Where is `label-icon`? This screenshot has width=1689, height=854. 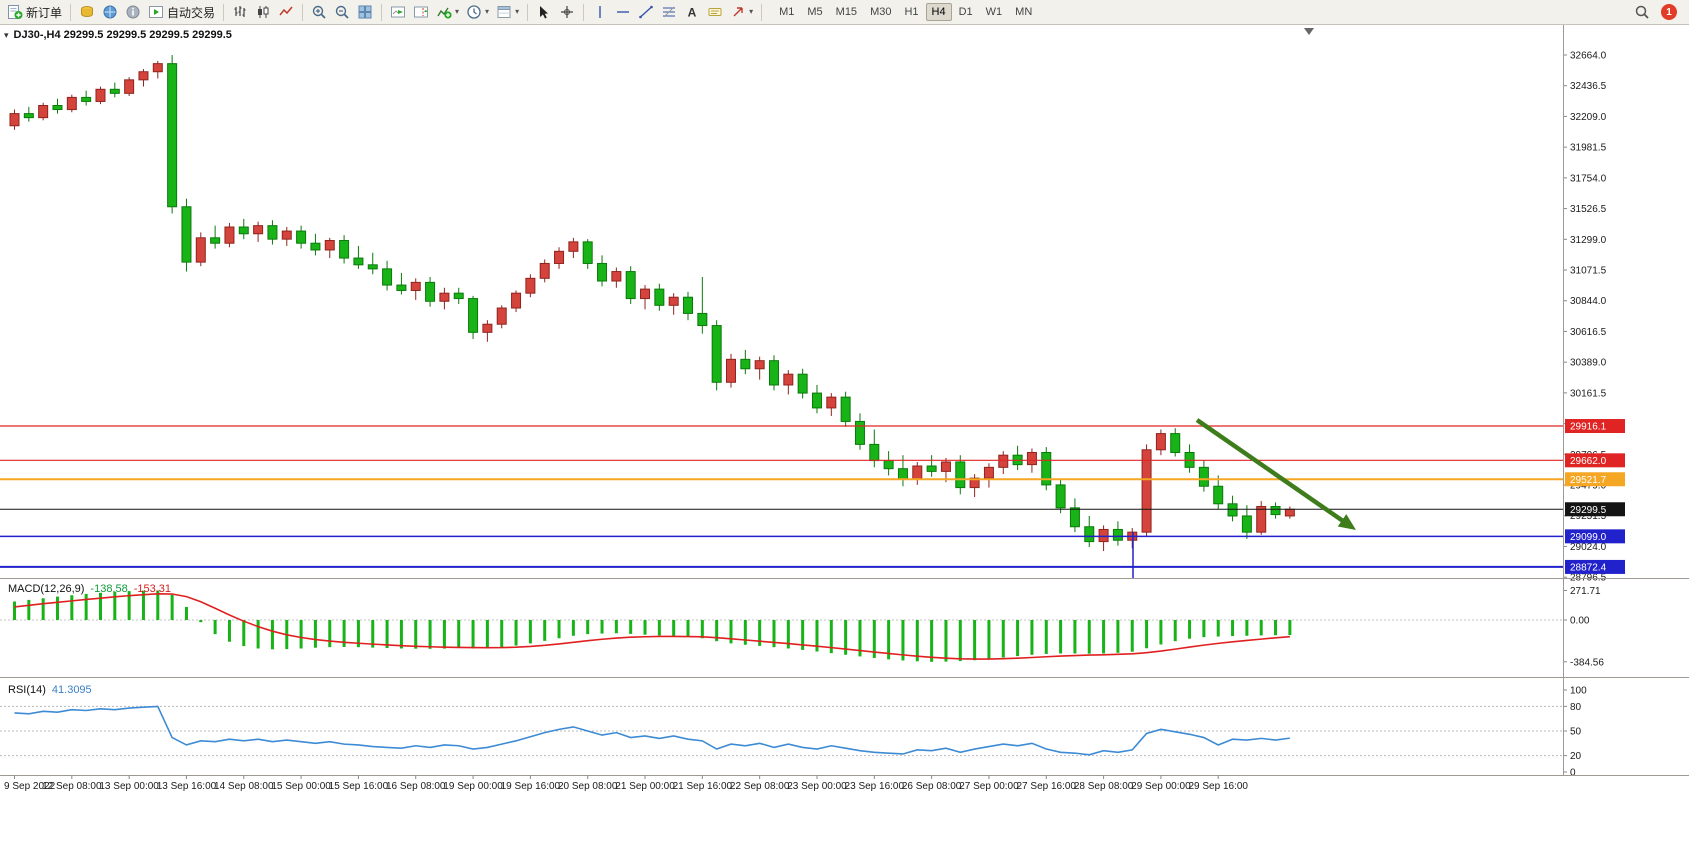 label-icon is located at coordinates (715, 12).